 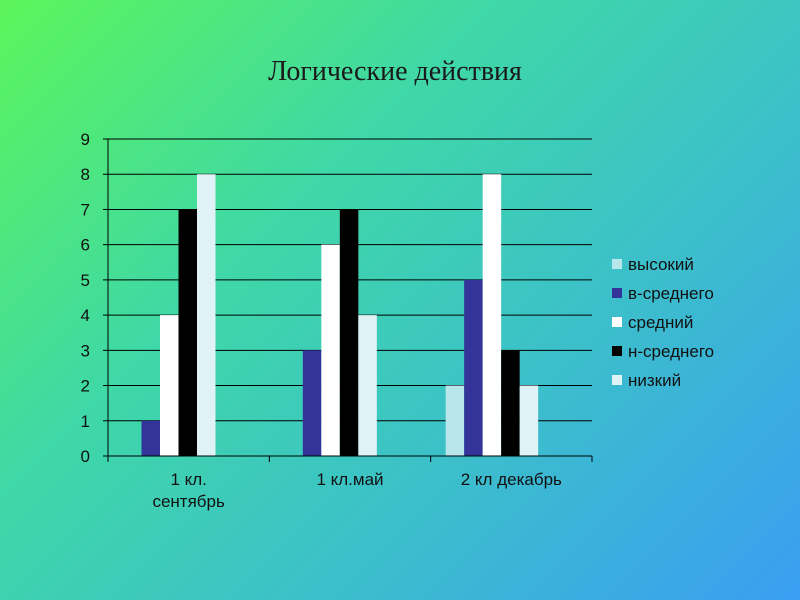 I want to click on x-axis: 1 кл. сентябрь 1 кл.май 2 кл декабрь, so click(x=350, y=483).